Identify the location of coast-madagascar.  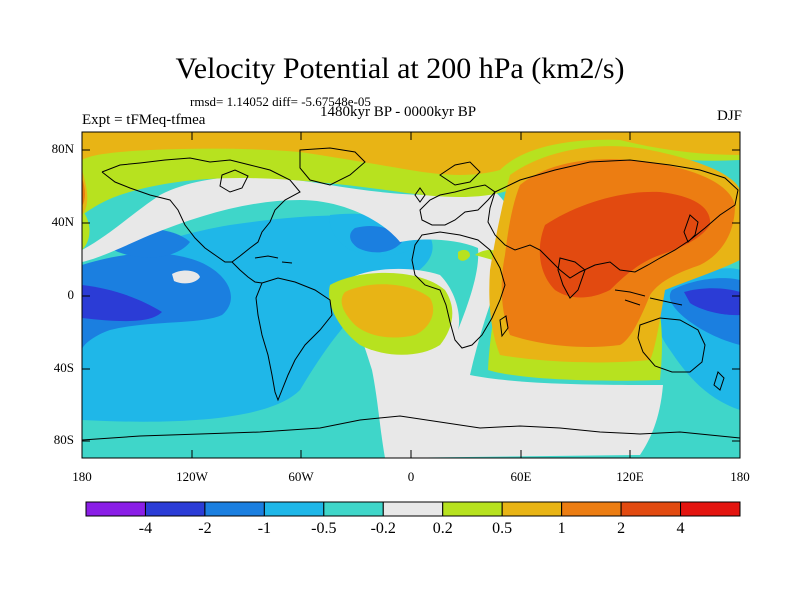
(504, 326).